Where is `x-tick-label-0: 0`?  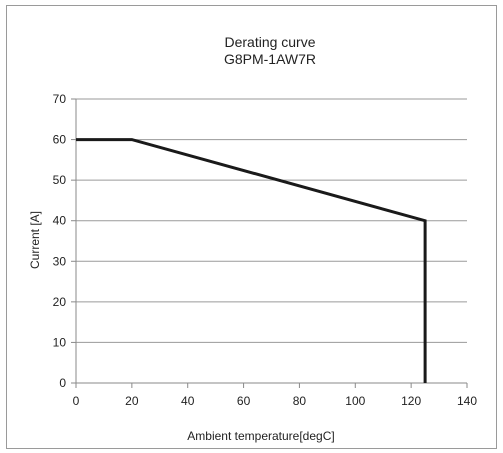 x-tick-label-0: 0 is located at coordinates (76, 401).